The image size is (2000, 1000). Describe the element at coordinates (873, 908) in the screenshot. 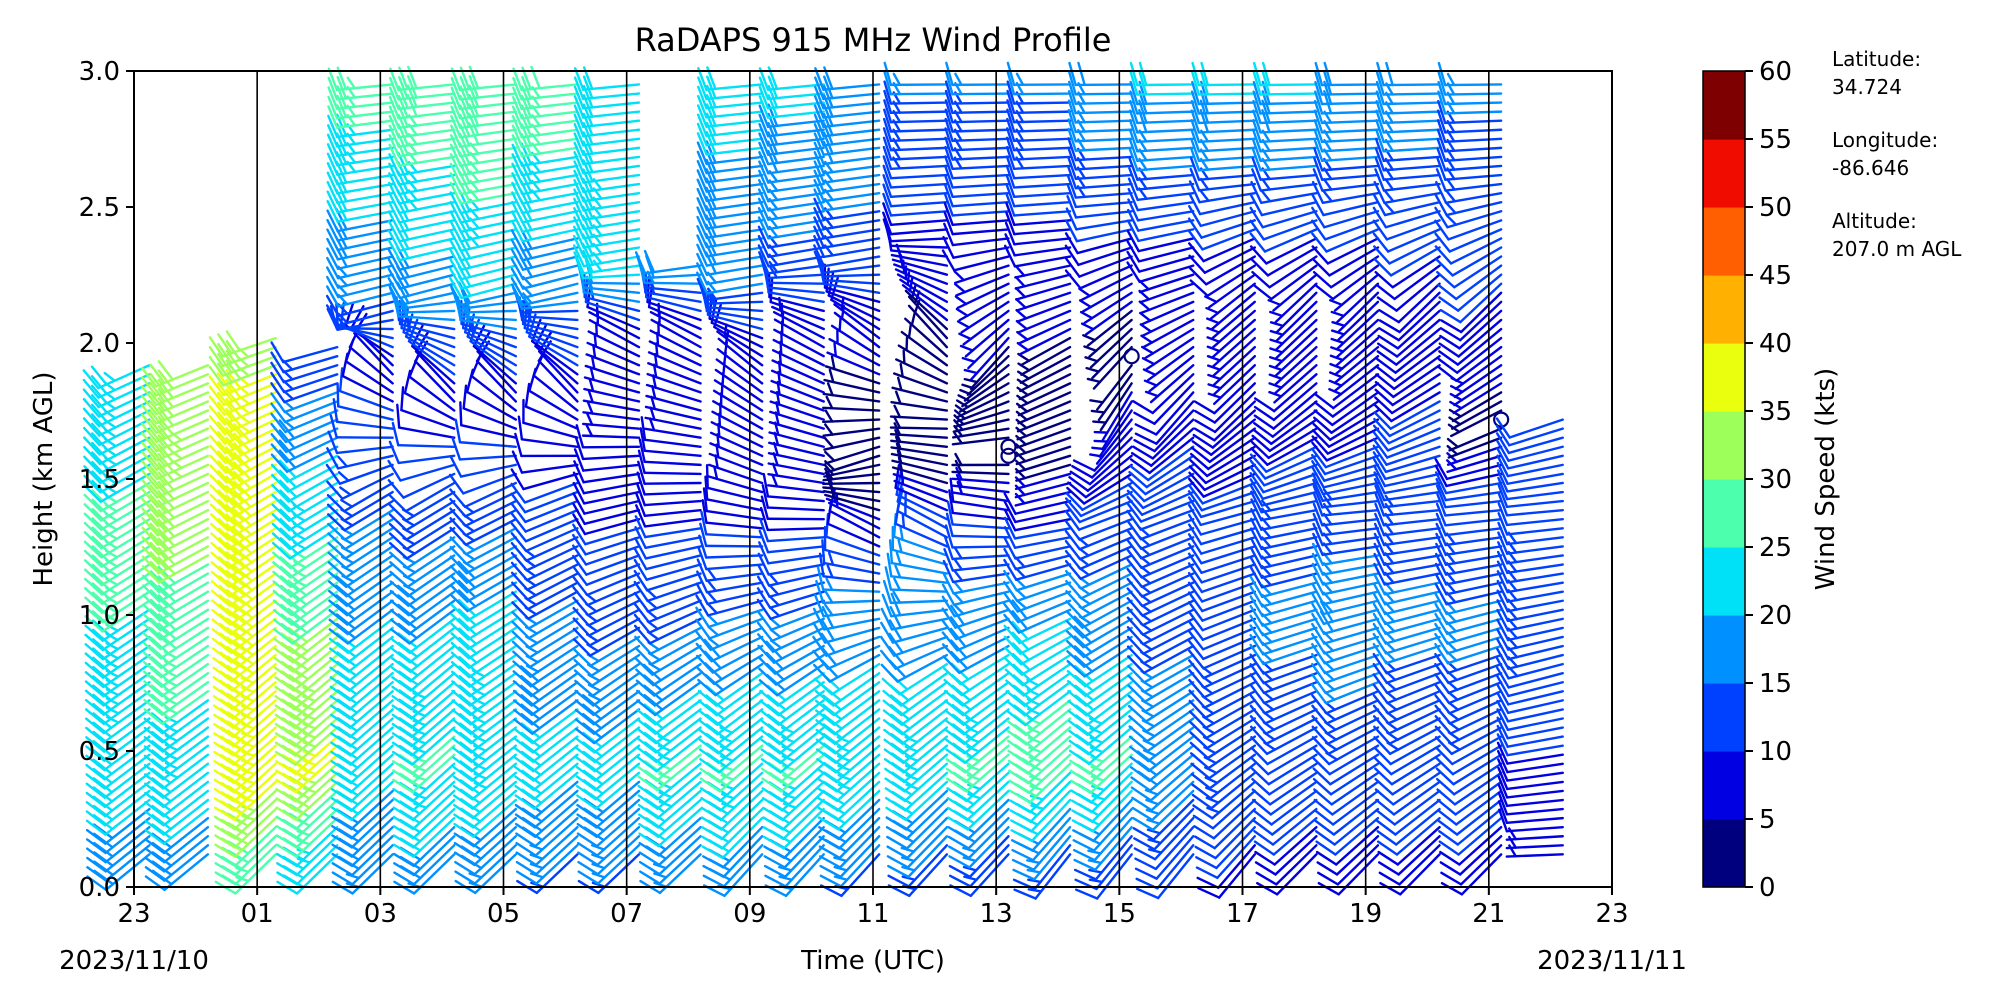

I see `x-axis: 23 01 03 05 07 09 11 13 15 17 19 21 23` at that location.